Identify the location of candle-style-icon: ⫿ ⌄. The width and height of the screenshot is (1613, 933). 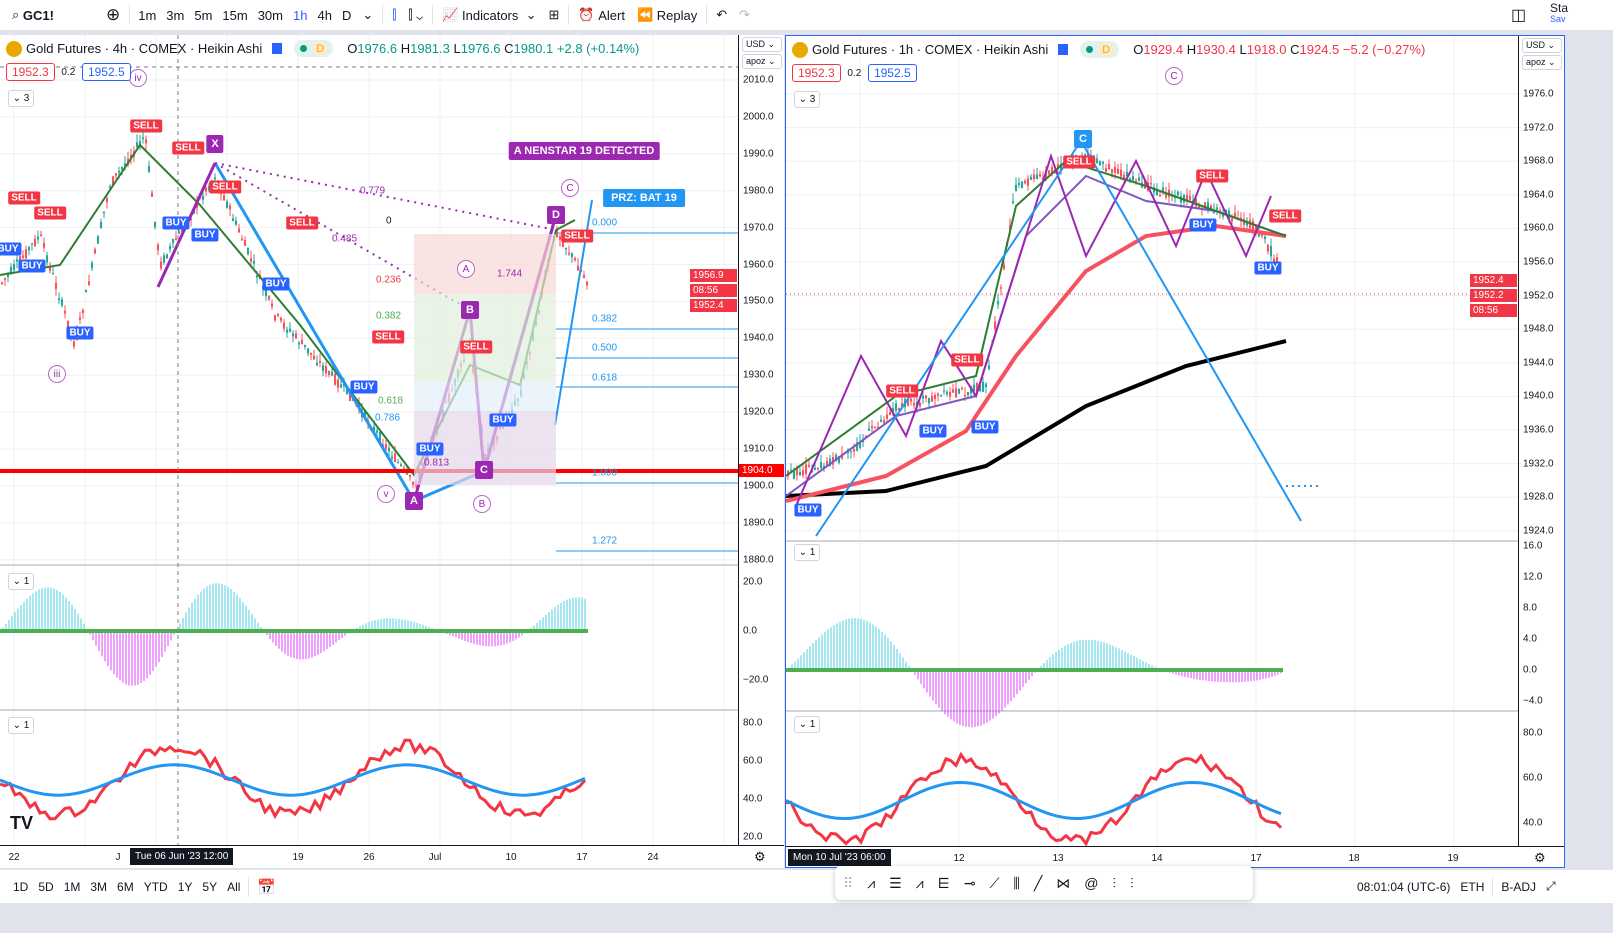
(416, 14).